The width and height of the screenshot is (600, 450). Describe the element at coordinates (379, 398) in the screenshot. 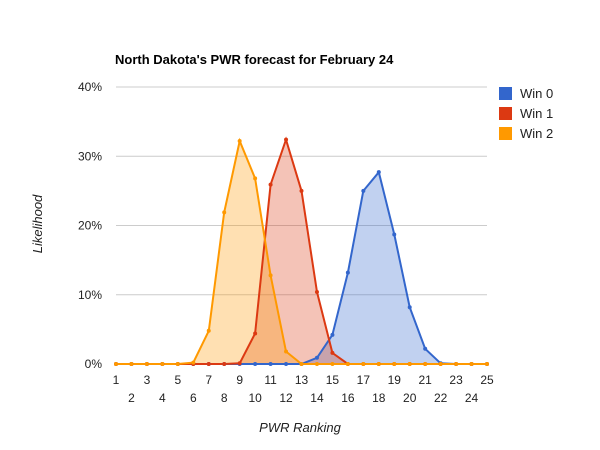

I see `x-tick-label: 18` at that location.